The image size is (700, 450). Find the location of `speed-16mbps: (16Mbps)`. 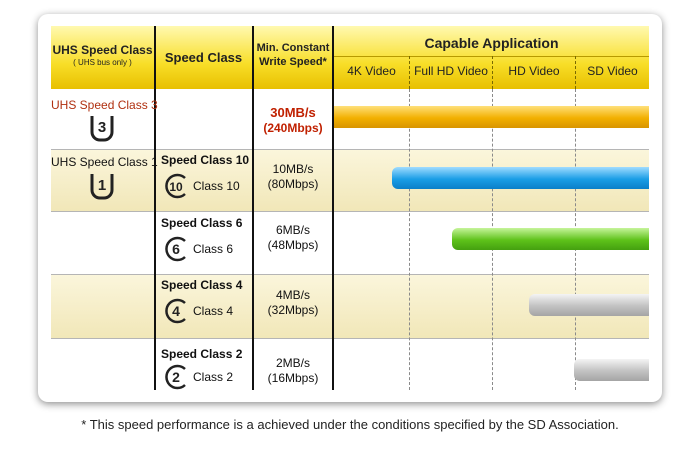

speed-16mbps: (16Mbps) is located at coordinates (293, 378).